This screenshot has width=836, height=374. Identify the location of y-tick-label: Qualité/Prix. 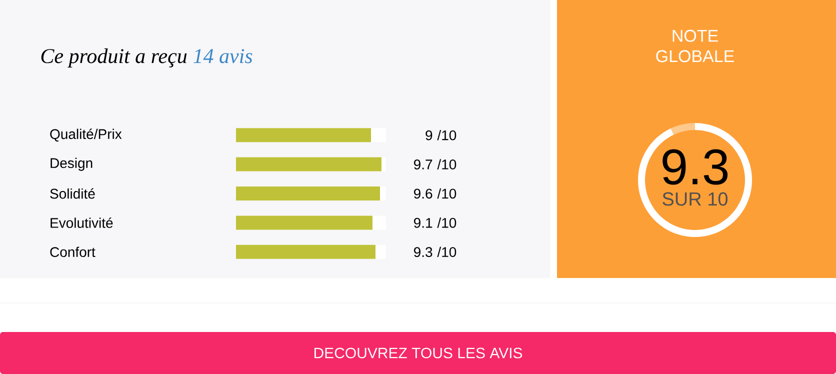
(86, 135).